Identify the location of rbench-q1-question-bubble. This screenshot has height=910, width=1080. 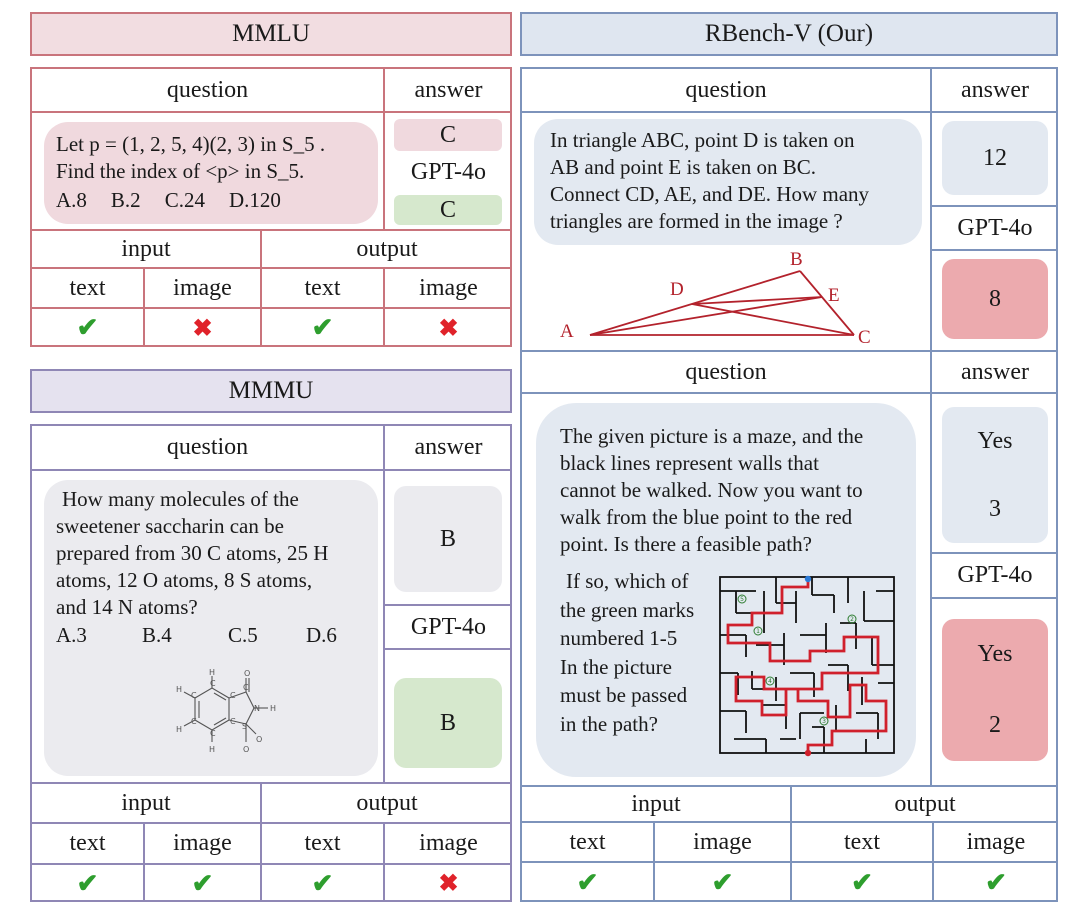
(728, 182).